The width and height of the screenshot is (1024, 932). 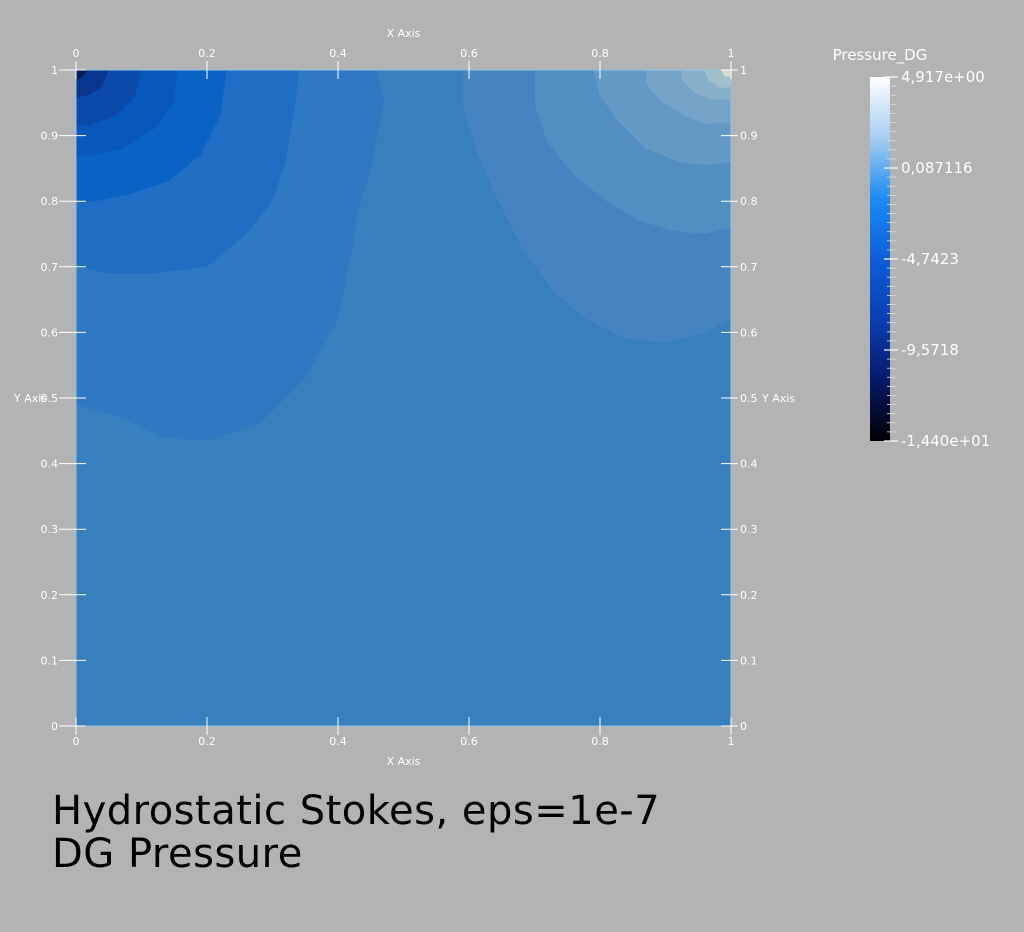 What do you see at coordinates (356, 811) in the screenshot?
I see `title-line-1: Hydrostatic Stokes, eps=1e-7` at bounding box center [356, 811].